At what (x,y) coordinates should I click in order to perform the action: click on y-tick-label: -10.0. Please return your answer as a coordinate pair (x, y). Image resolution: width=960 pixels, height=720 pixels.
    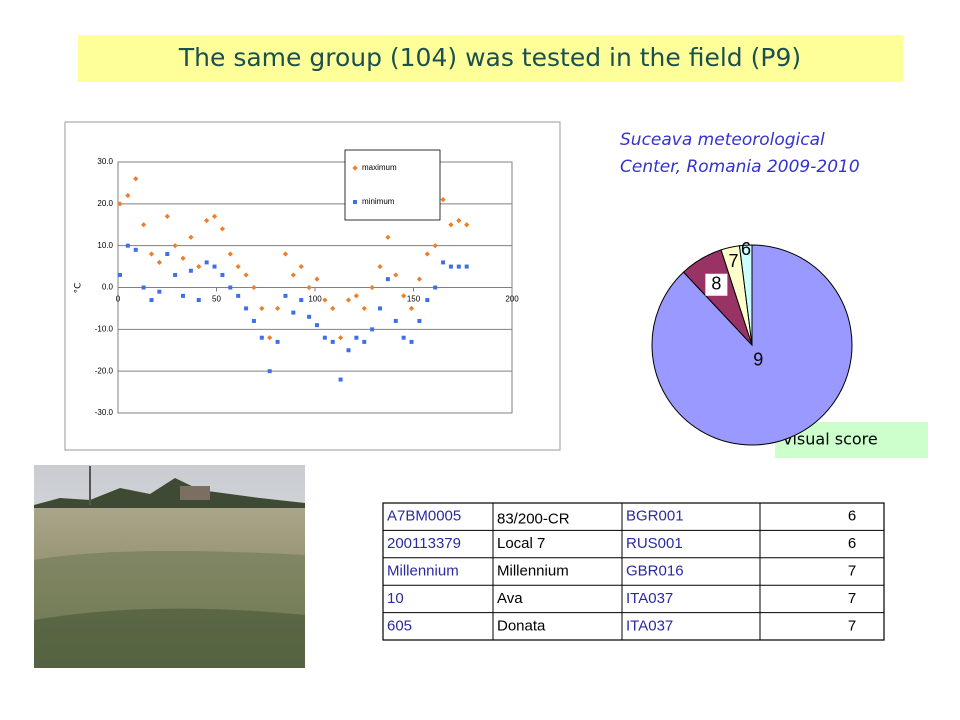
    Looking at the image, I should click on (104, 328).